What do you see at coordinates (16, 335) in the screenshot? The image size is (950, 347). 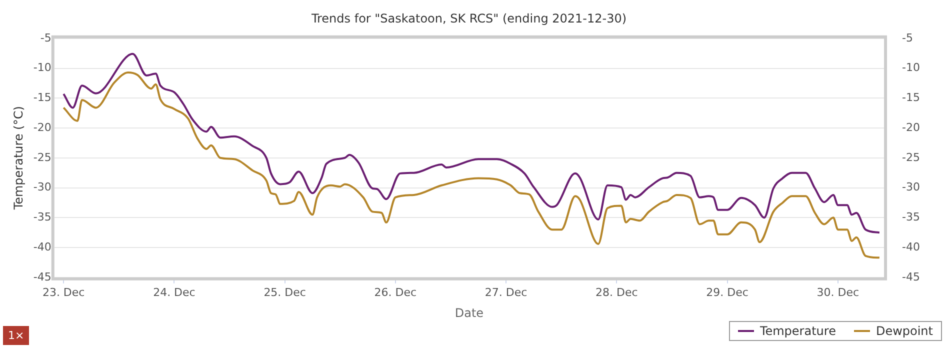 I see `text: 1×` at bounding box center [16, 335].